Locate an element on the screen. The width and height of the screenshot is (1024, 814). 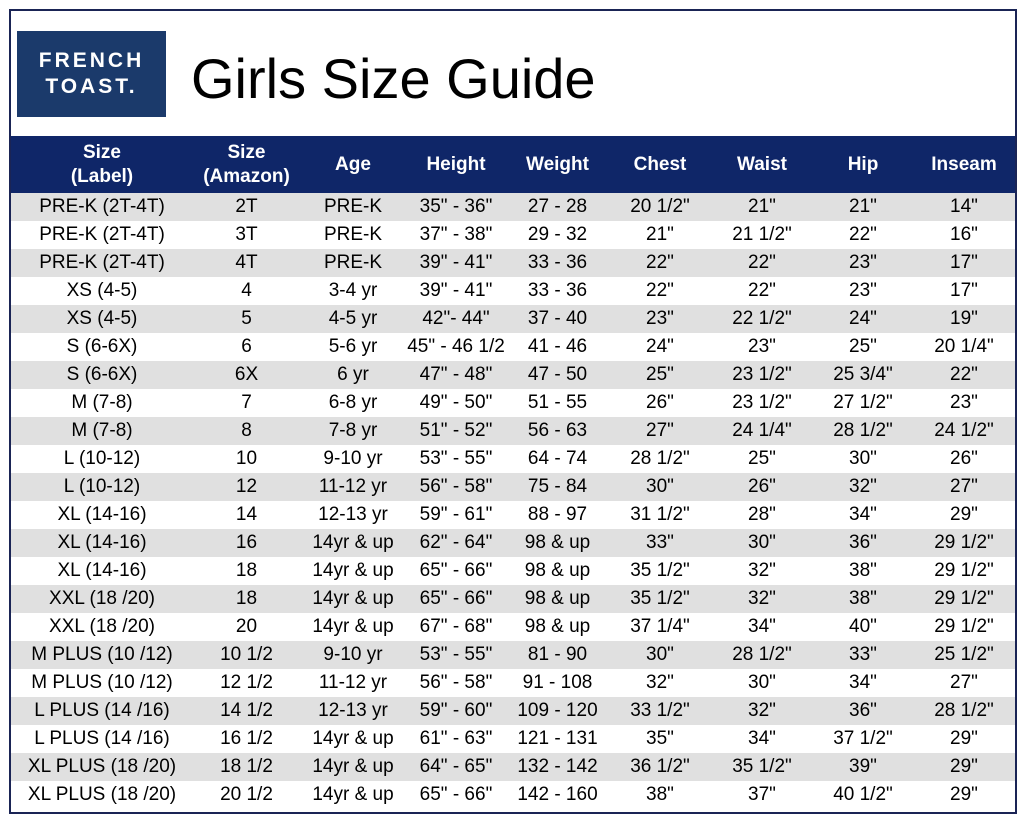
table-cell: 61" - 63" is located at coordinates (456, 739).